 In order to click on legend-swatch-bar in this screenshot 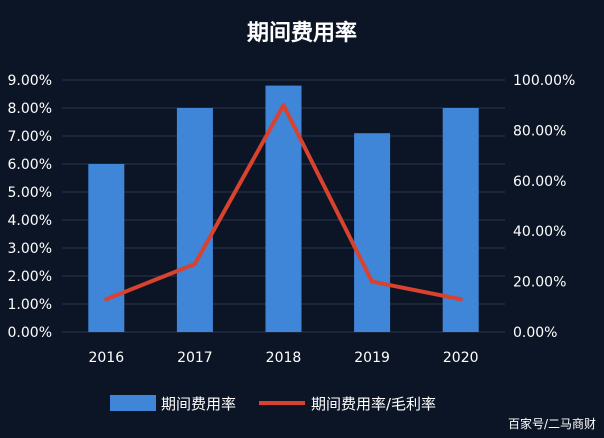, I will do `click(133, 403)`.